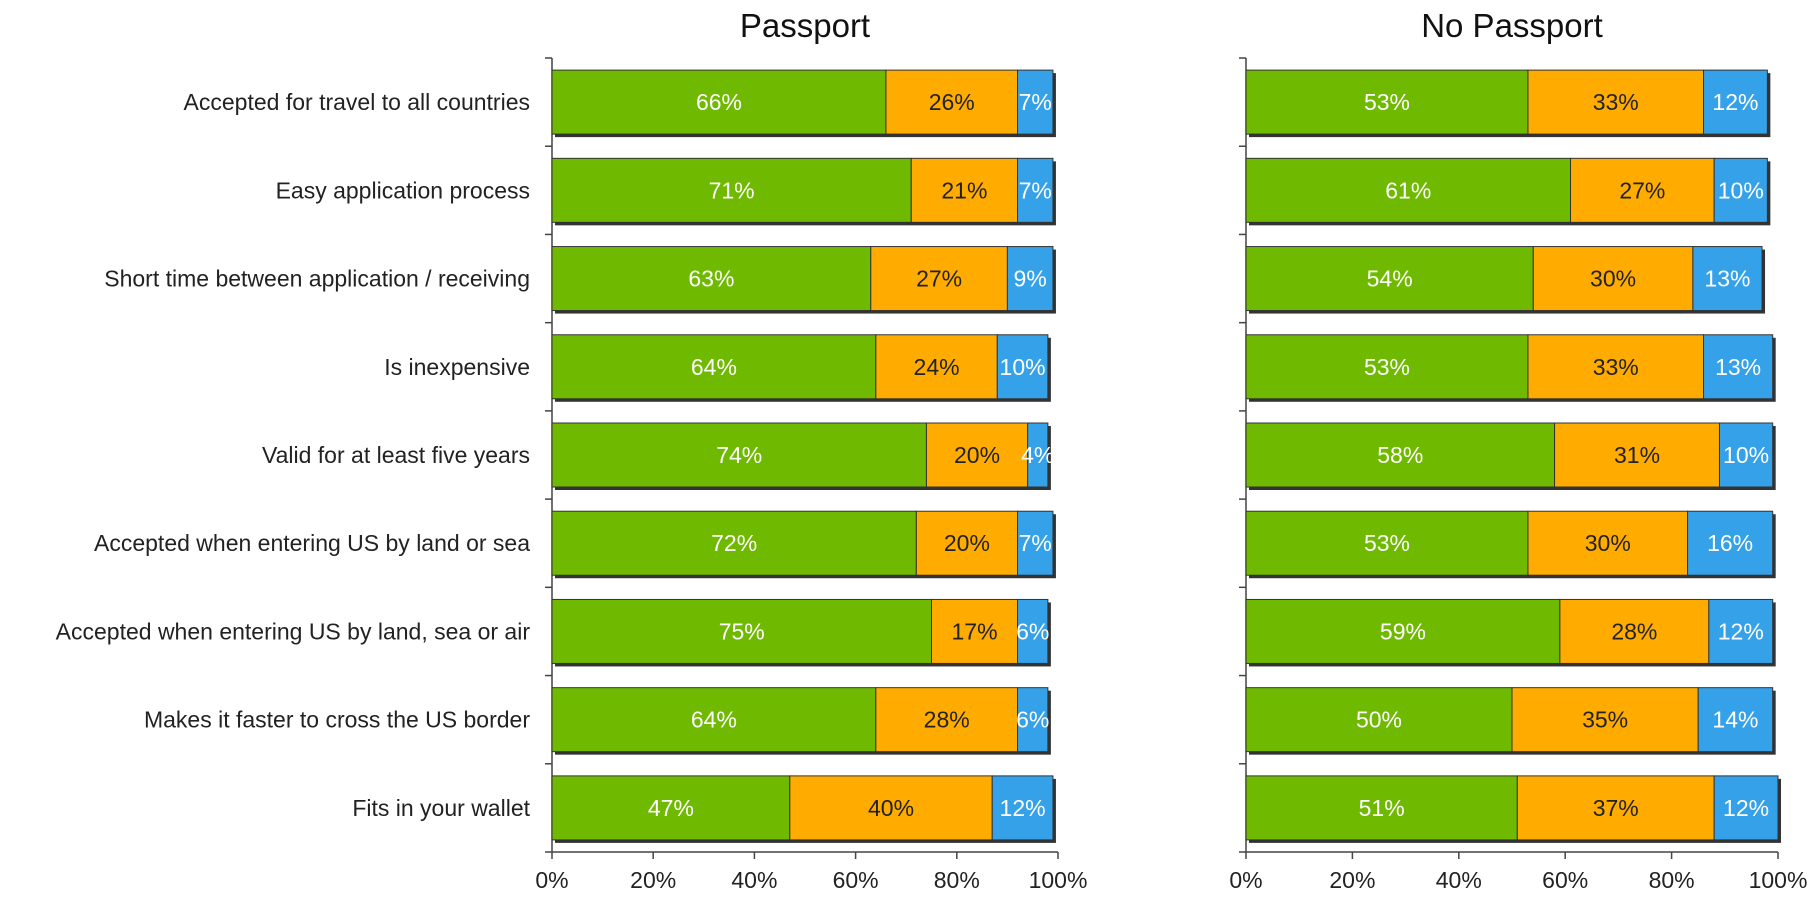 The height and width of the screenshot is (898, 1820). Describe the element at coordinates (441, 808) in the screenshot. I see `category-label: Fits in your wallet` at that location.